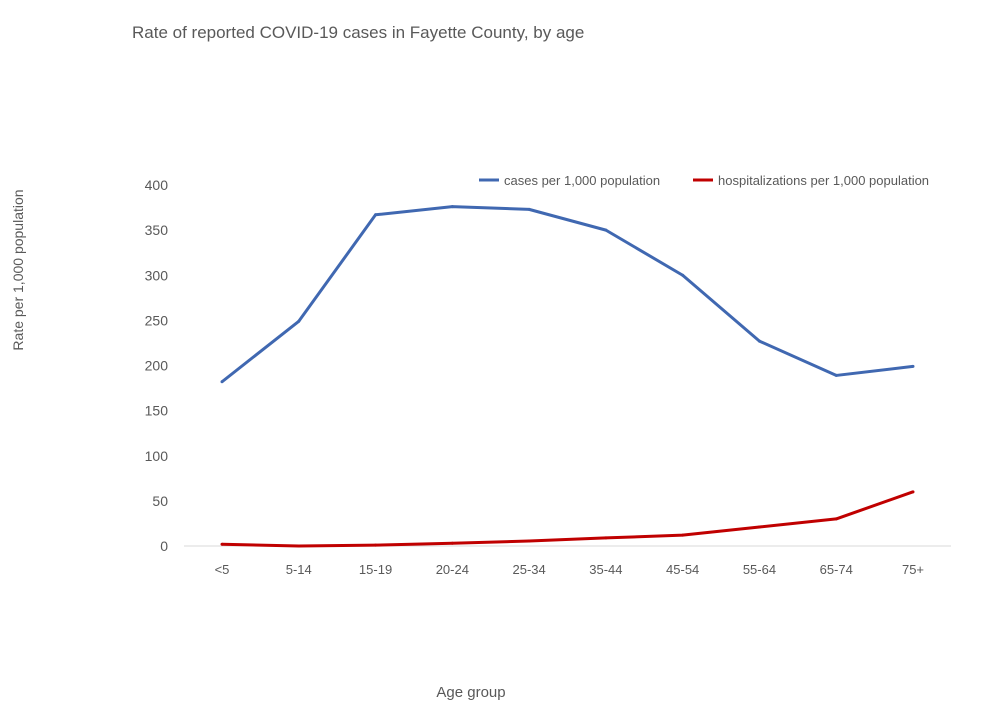  I want to click on x-tick-label: 75+, so click(913, 569).